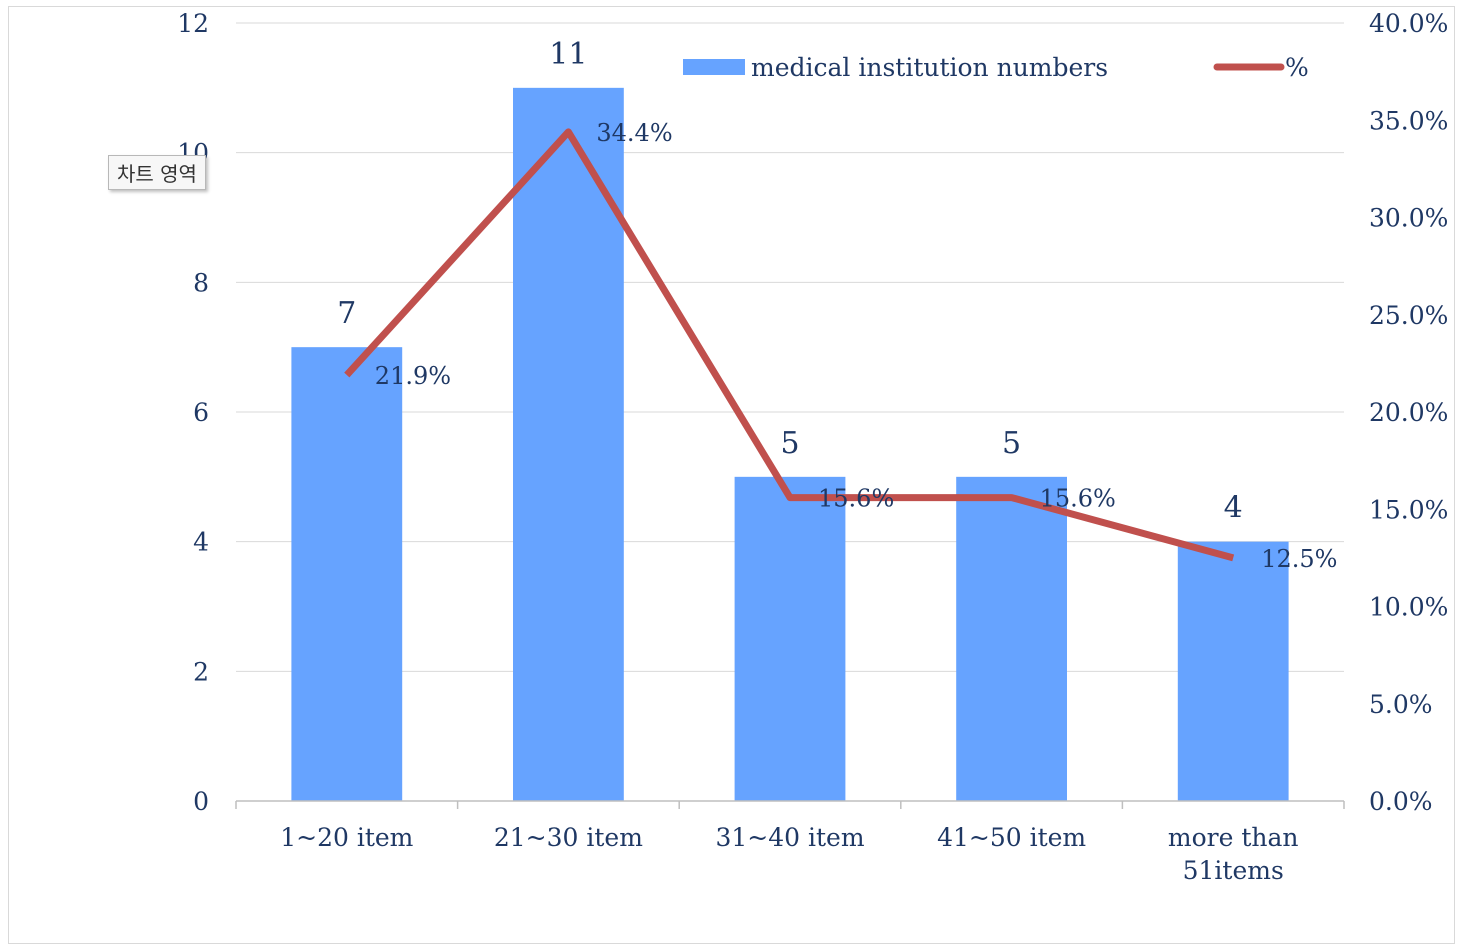 The image size is (1465, 952). I want to click on chart-area-tooltip: 차트 영역, so click(157, 172).